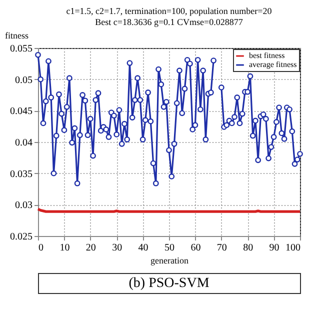  Describe the element at coordinates (169, 11) in the screenshot. I see `text: c1=1.5, c2=1.7, termination=100, population number=20` at that location.